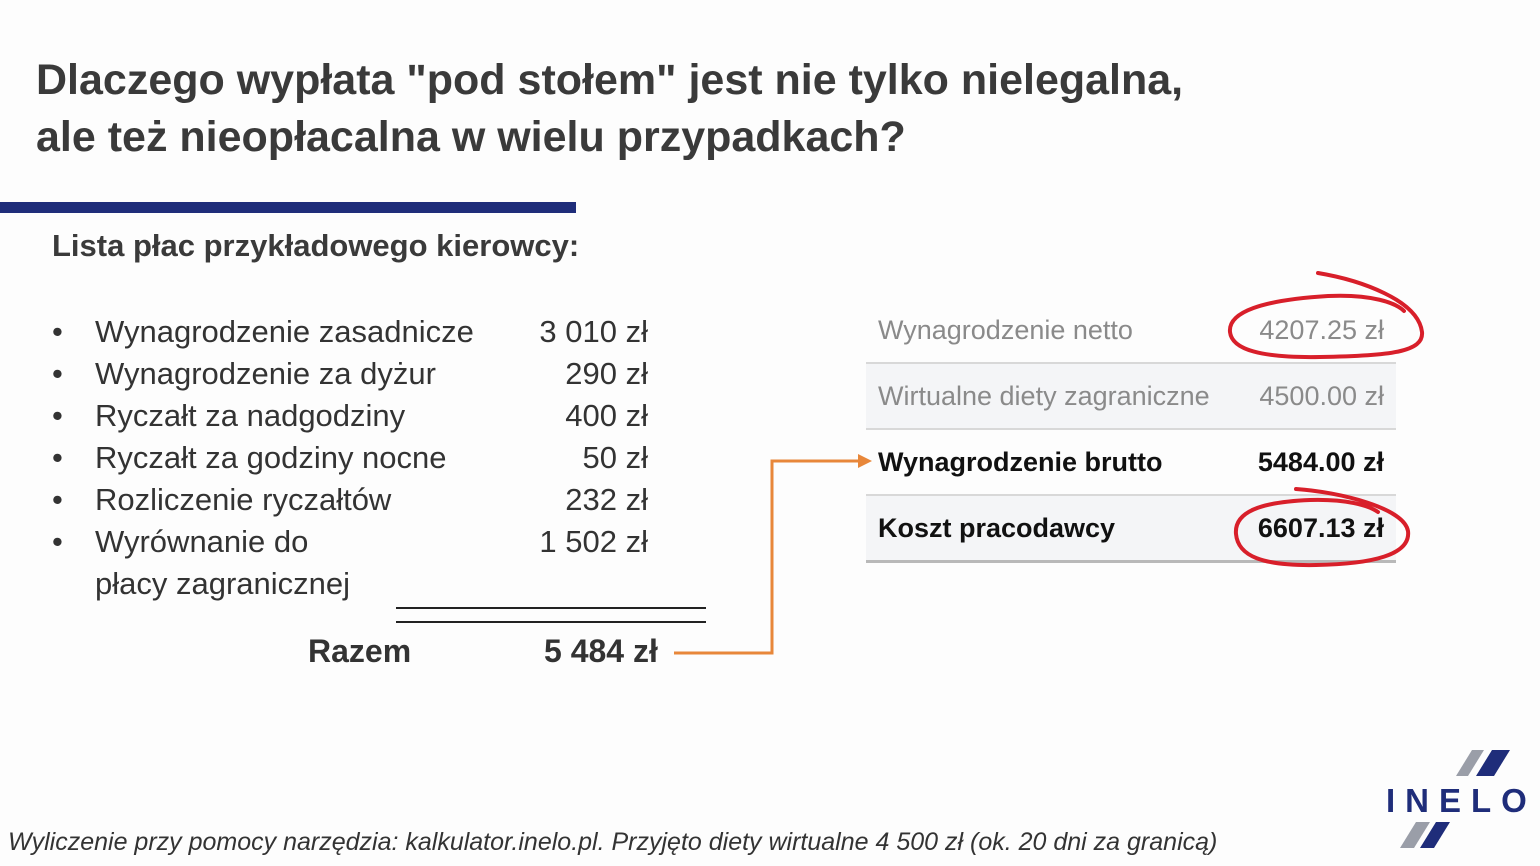 The image size is (1540, 866). I want to click on payroll-item-label: Rozliczenie ryczałtów, so click(243, 499).